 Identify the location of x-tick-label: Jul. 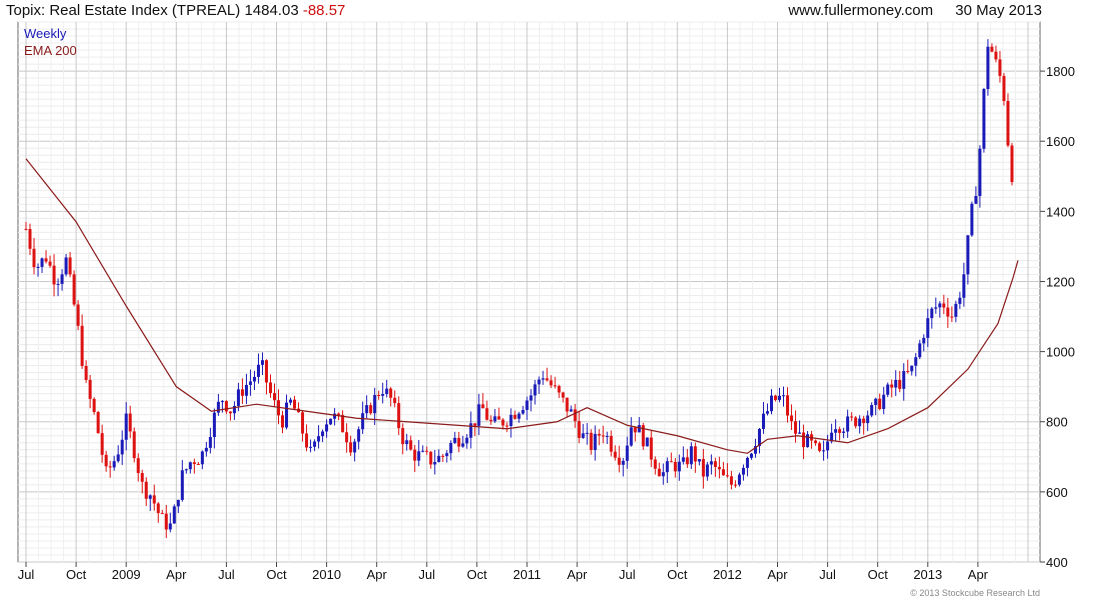
(627, 574).